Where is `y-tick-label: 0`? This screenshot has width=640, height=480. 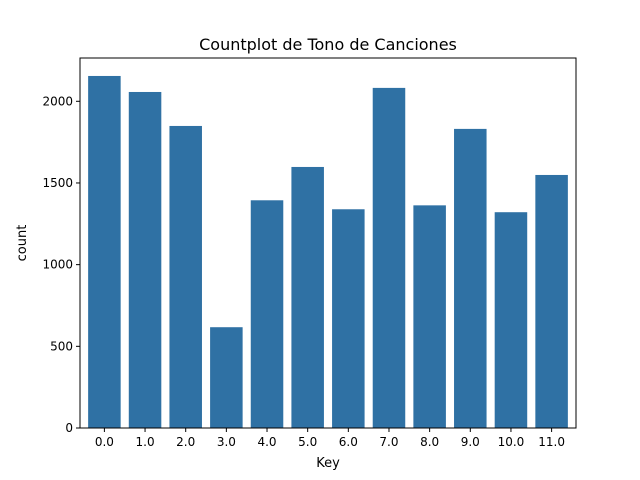
y-tick-label: 0 is located at coordinates (69, 428).